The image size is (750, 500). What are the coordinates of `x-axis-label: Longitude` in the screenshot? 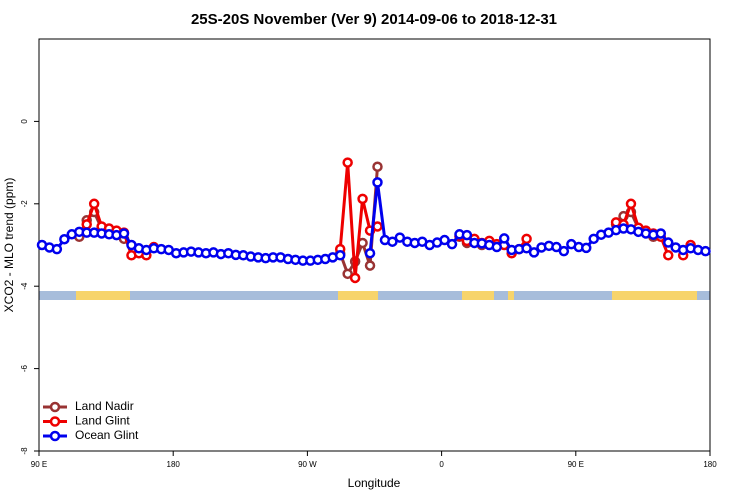 It's located at (374, 483).